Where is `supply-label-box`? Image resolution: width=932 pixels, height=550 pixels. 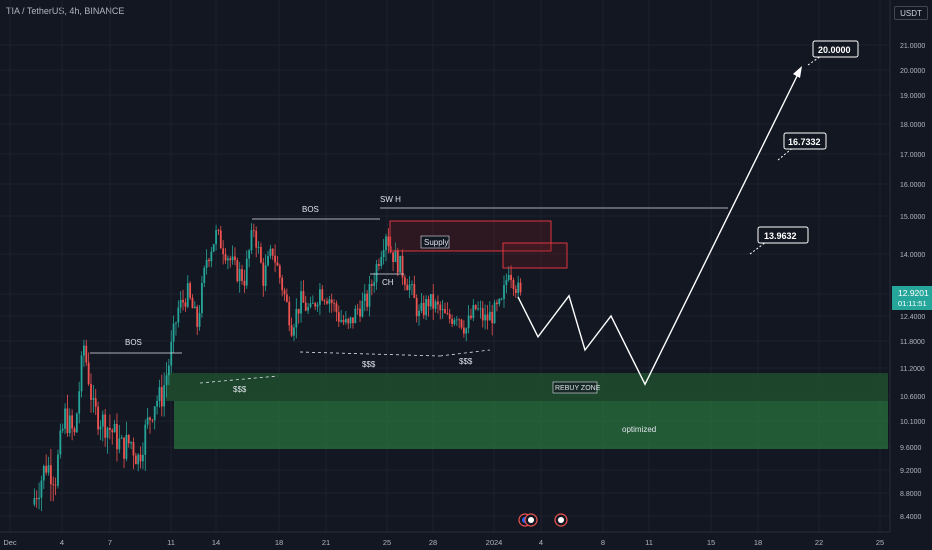 supply-label-box is located at coordinates (435, 242).